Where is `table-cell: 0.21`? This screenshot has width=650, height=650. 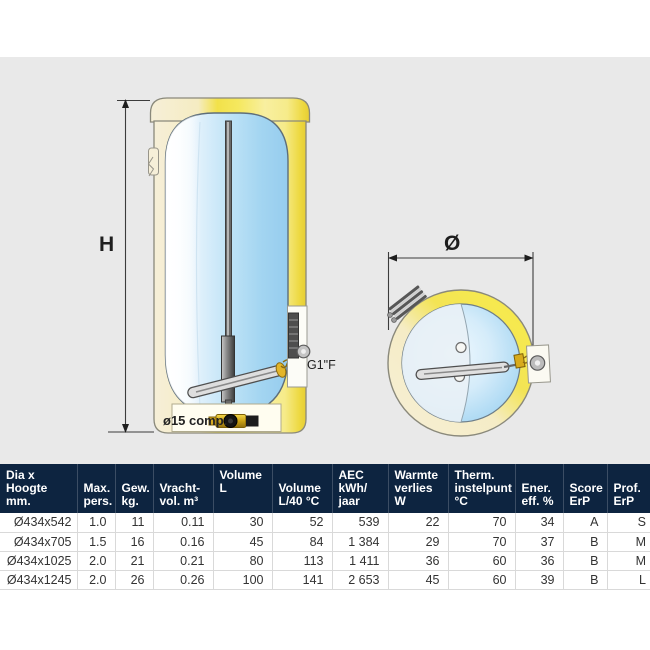
table-cell: 0.21 is located at coordinates (182, 561).